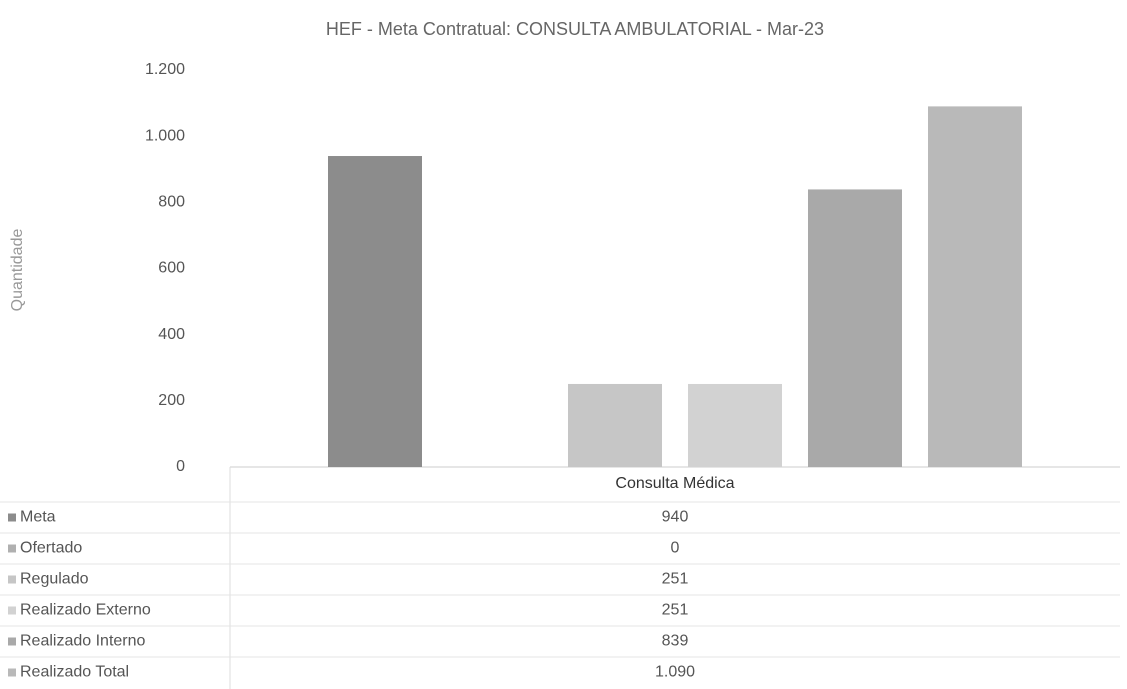  What do you see at coordinates (171, 400) in the screenshot?
I see `y-tick-label: 200` at bounding box center [171, 400].